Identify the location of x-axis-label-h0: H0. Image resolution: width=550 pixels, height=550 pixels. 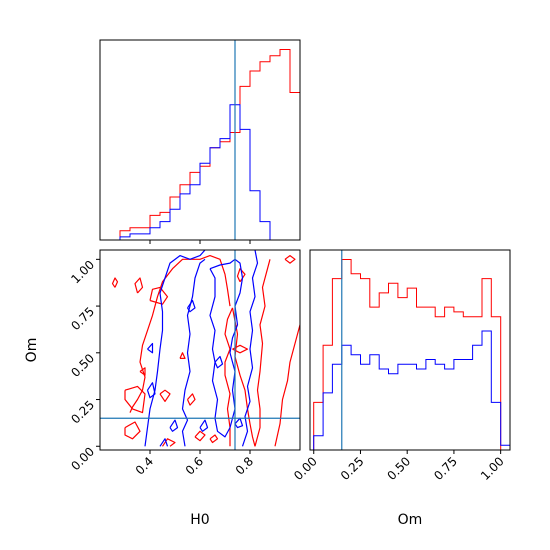
(199, 520).